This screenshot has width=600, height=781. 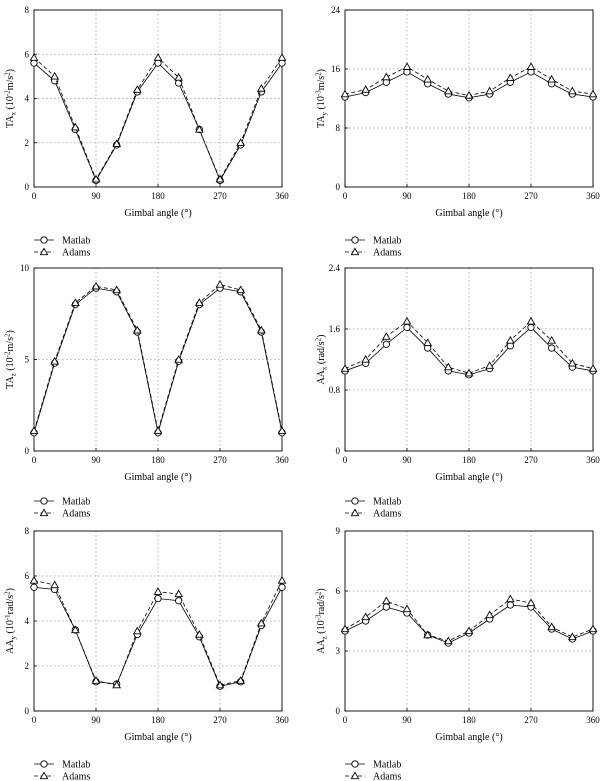 What do you see at coordinates (336, 69) in the screenshot?
I see `y-tick-label: 16` at bounding box center [336, 69].